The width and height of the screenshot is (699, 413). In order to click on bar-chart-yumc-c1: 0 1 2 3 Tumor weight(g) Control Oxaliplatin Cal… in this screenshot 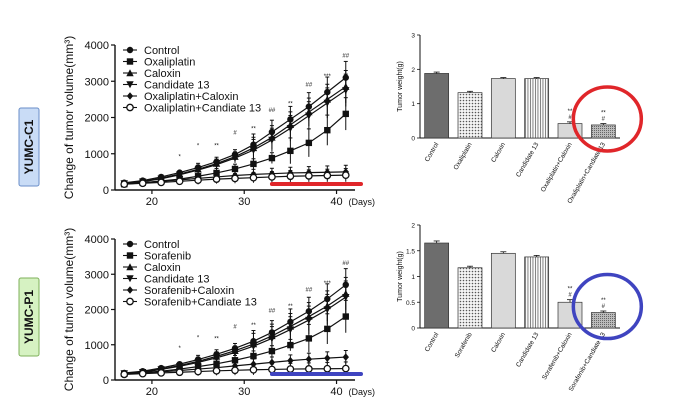, I will do `click(520, 119)`.